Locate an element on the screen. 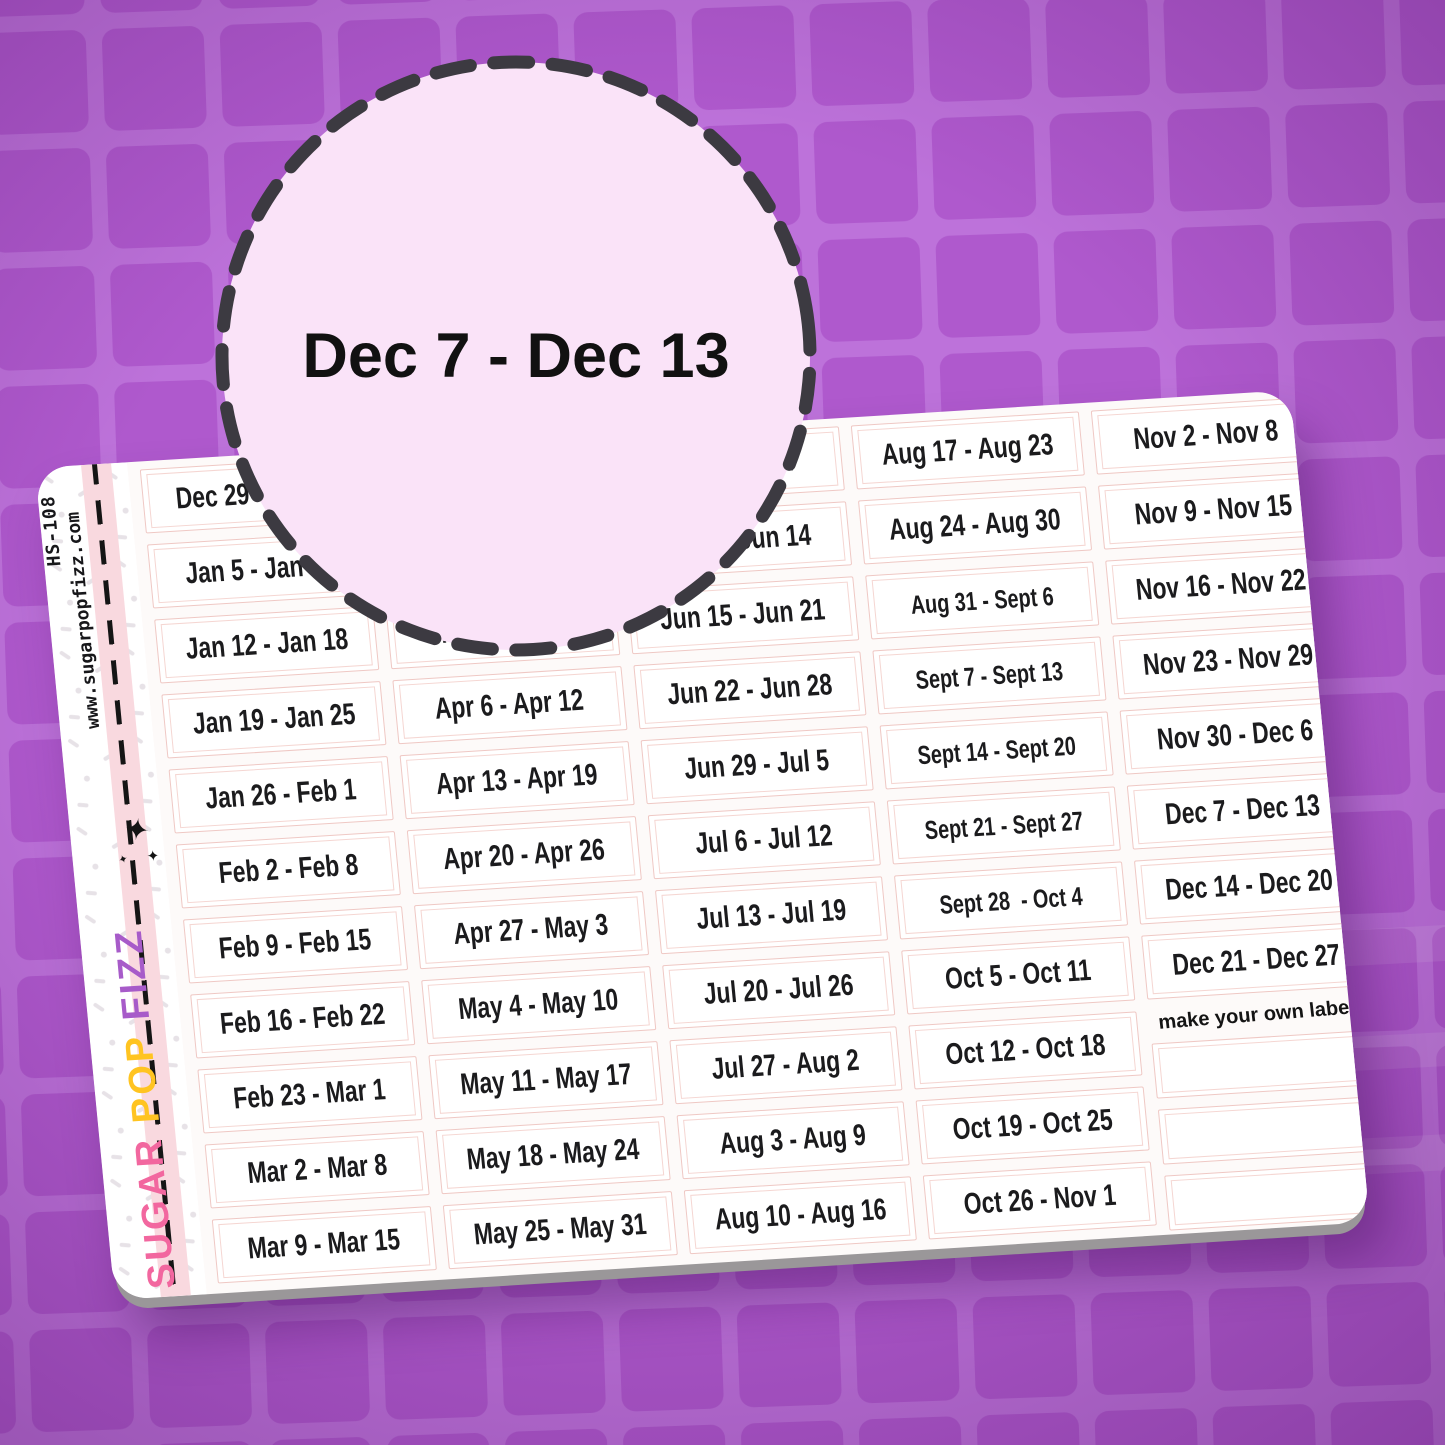 The width and height of the screenshot is (1445, 1445). date-label: Oct 12 - Oct 18 is located at coordinates (1025, 1050).